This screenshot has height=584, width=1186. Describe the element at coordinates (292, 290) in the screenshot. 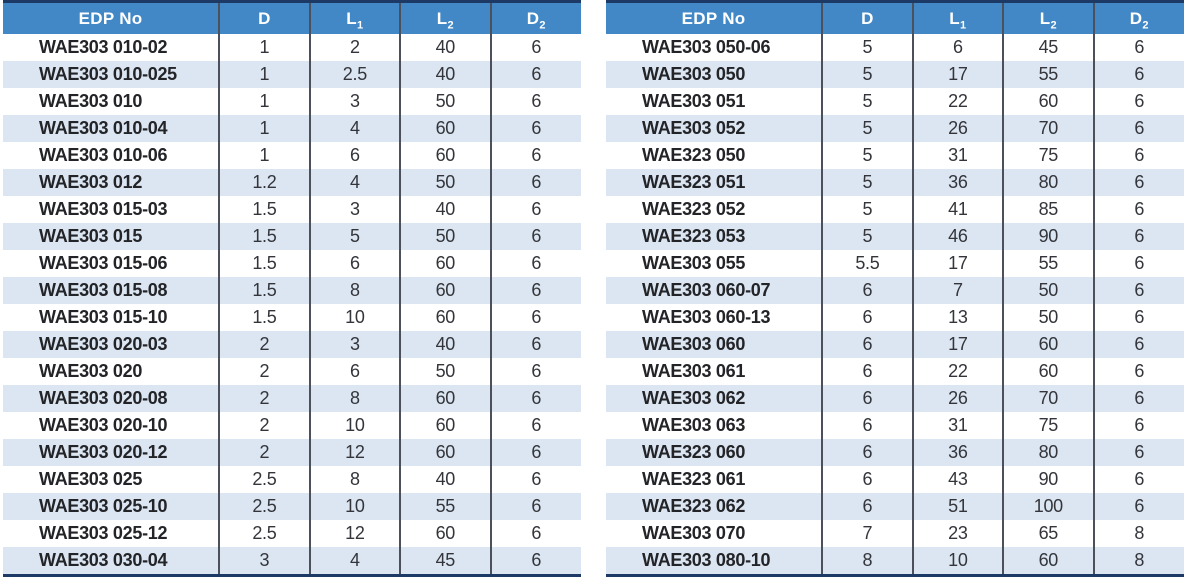

I see `table-row: WAE303 015-08 1.5 8 60 6` at that location.